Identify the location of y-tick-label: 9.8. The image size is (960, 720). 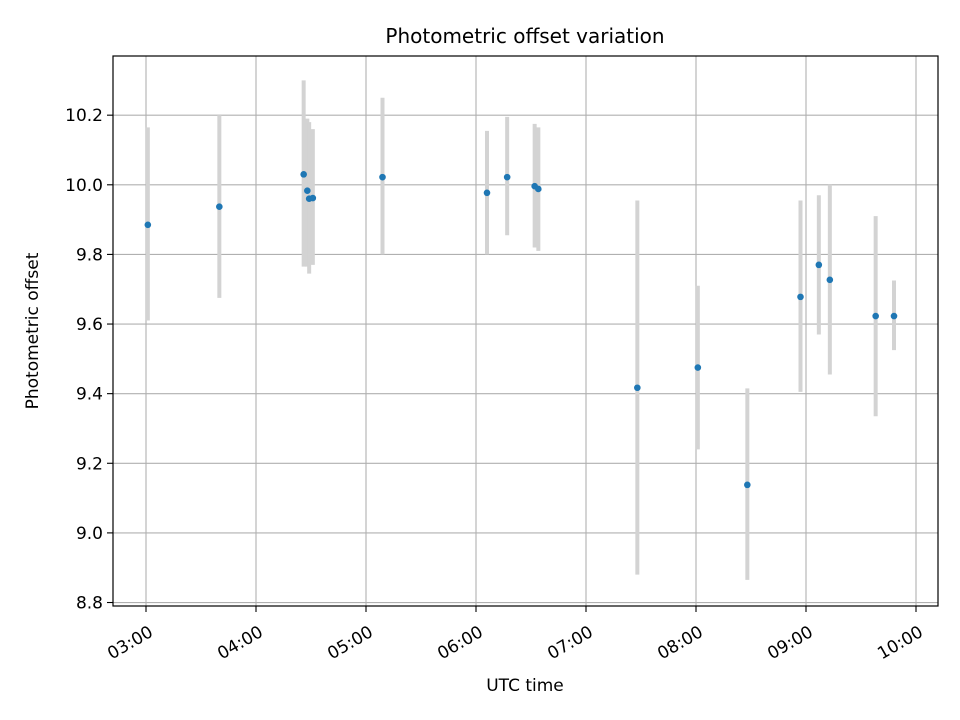
(89, 255).